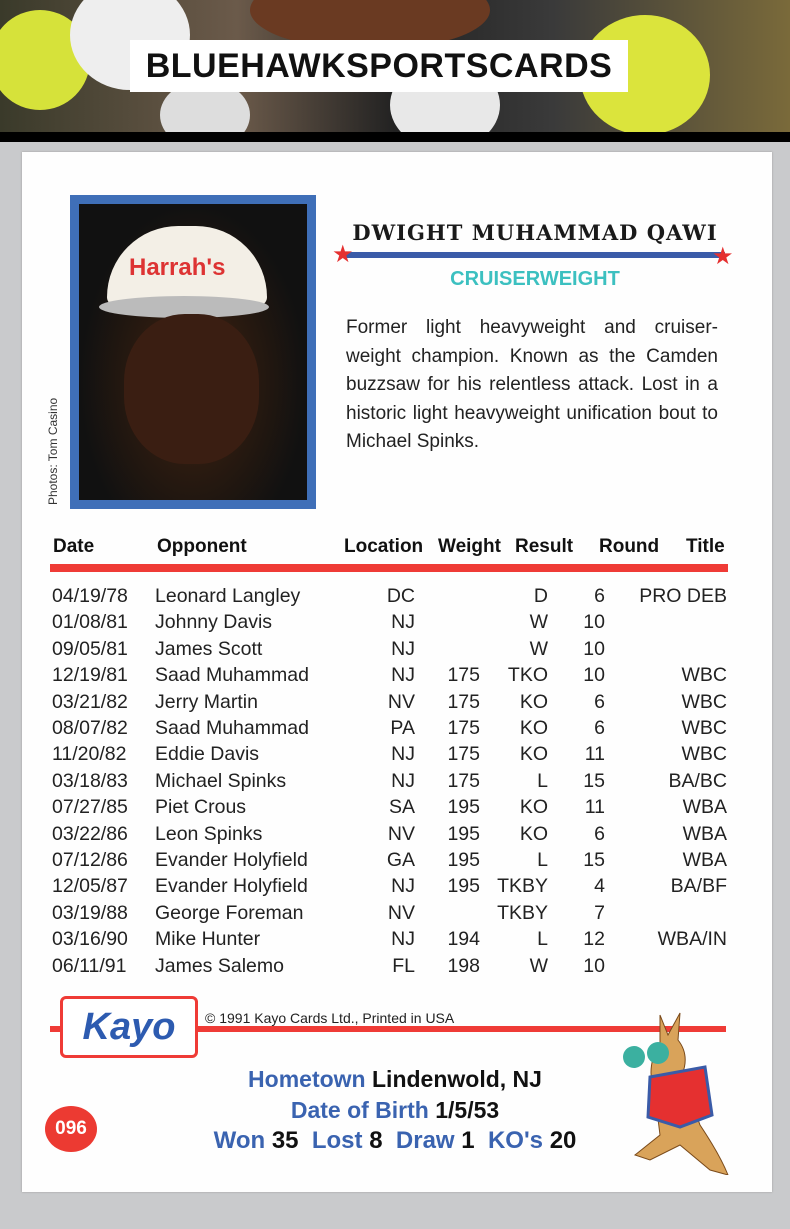 The image size is (790, 1229). I want to click on cell-round: 11, so click(594, 754).